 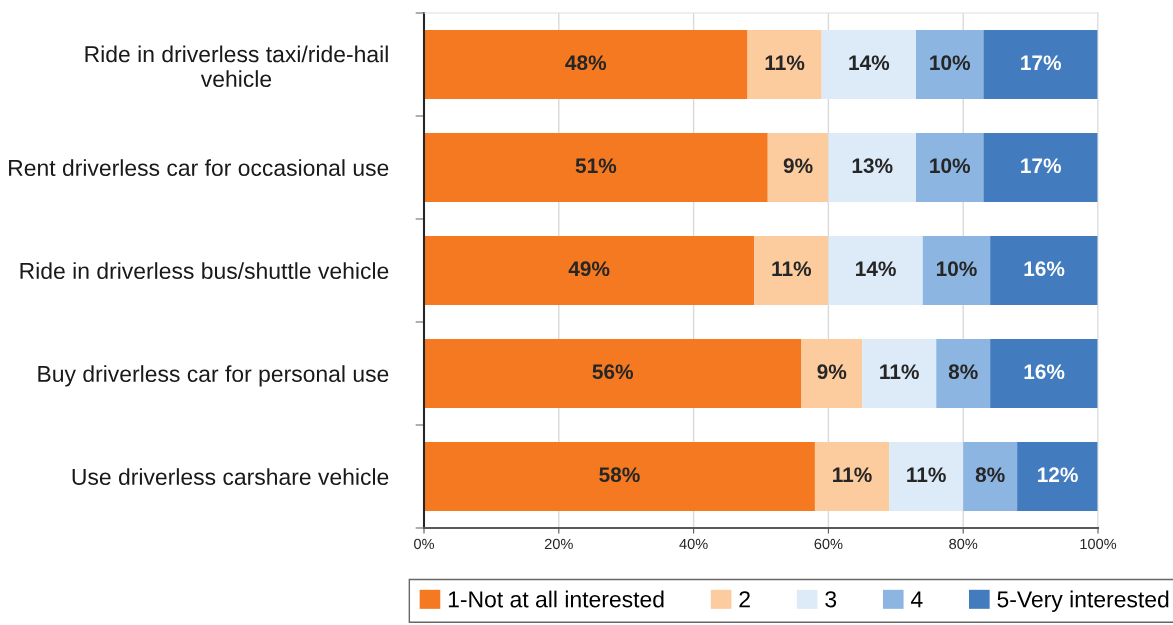 What do you see at coordinates (1083, 601) in the screenshot?
I see `legend-label: 5-Very interested` at bounding box center [1083, 601].